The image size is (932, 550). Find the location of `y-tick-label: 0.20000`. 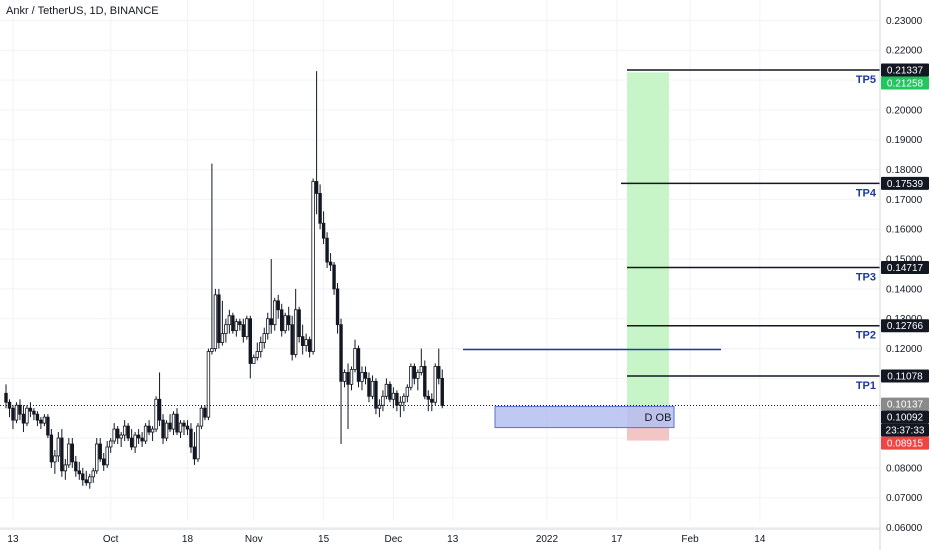

y-tick-label: 0.20000 is located at coordinates (904, 110).